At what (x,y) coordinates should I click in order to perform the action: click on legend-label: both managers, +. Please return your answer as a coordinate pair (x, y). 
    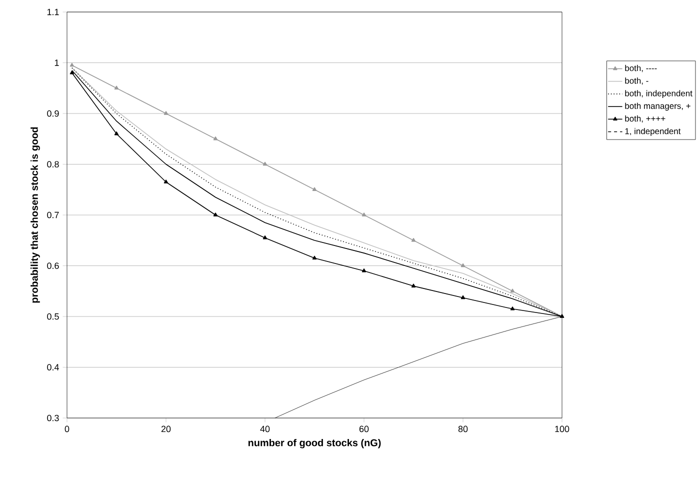
    Looking at the image, I should click on (657, 106).